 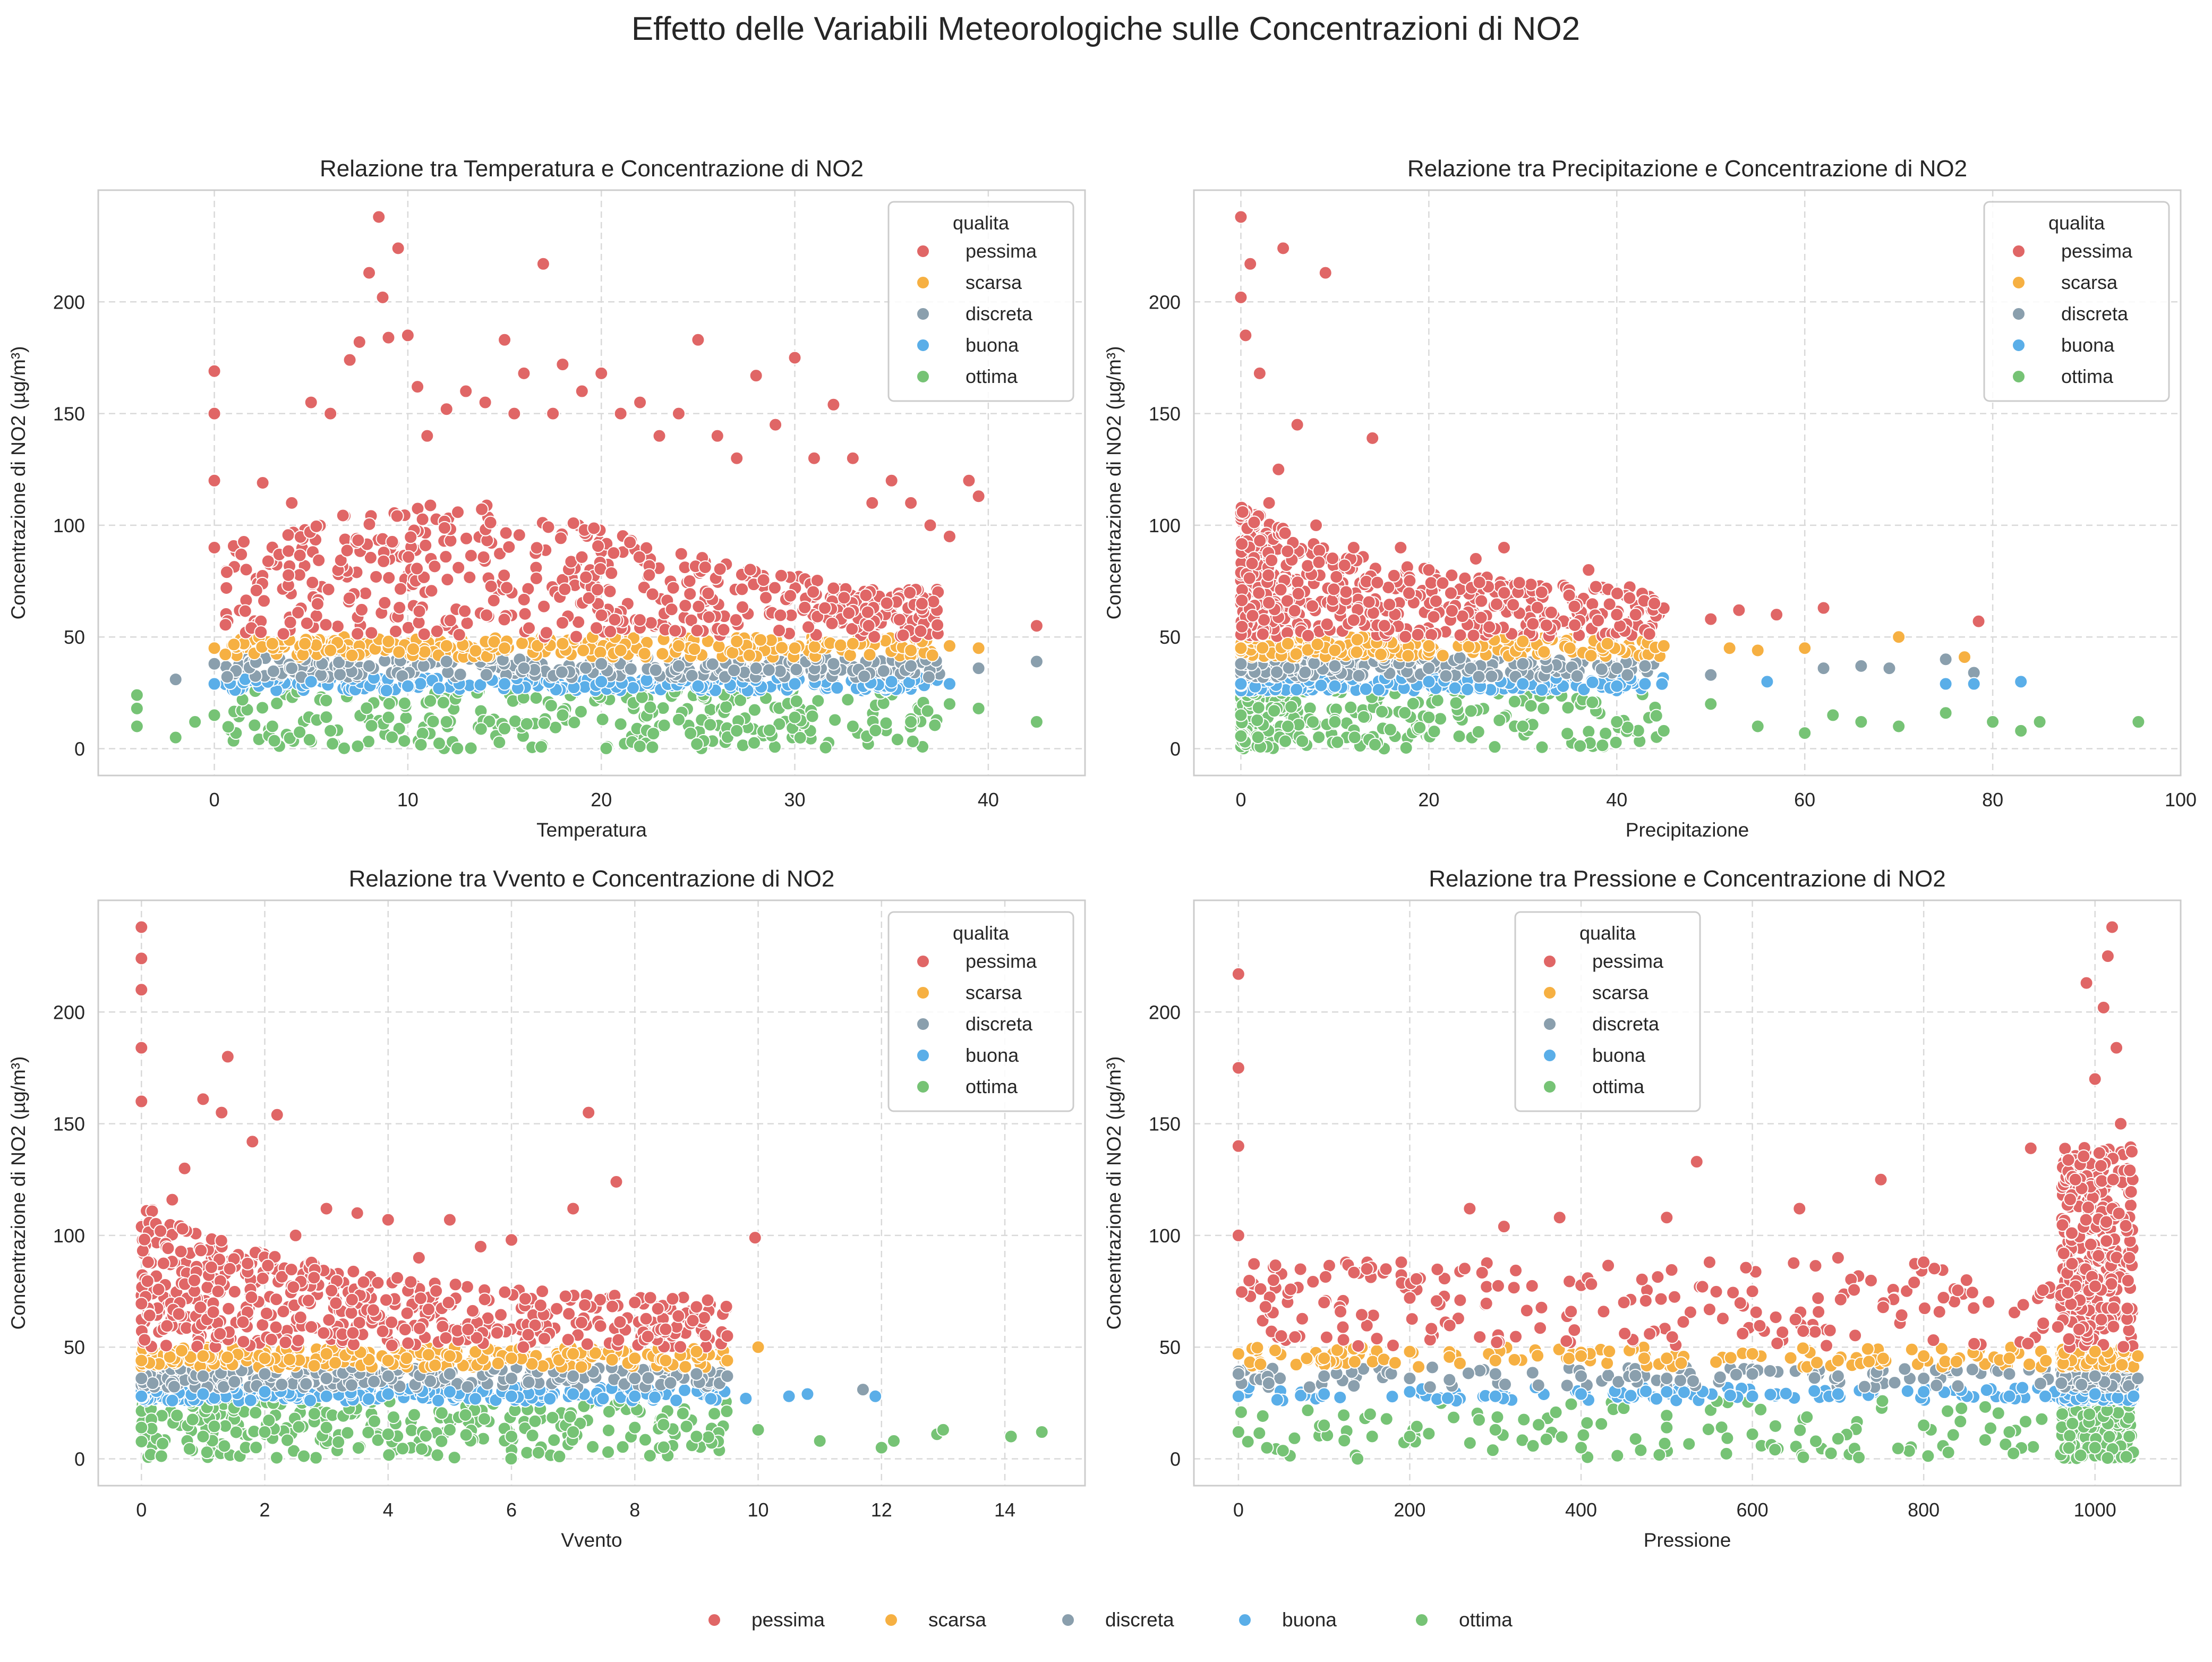 What do you see at coordinates (2097, 251) in the screenshot?
I see `legend-label-pessima: pessima` at bounding box center [2097, 251].